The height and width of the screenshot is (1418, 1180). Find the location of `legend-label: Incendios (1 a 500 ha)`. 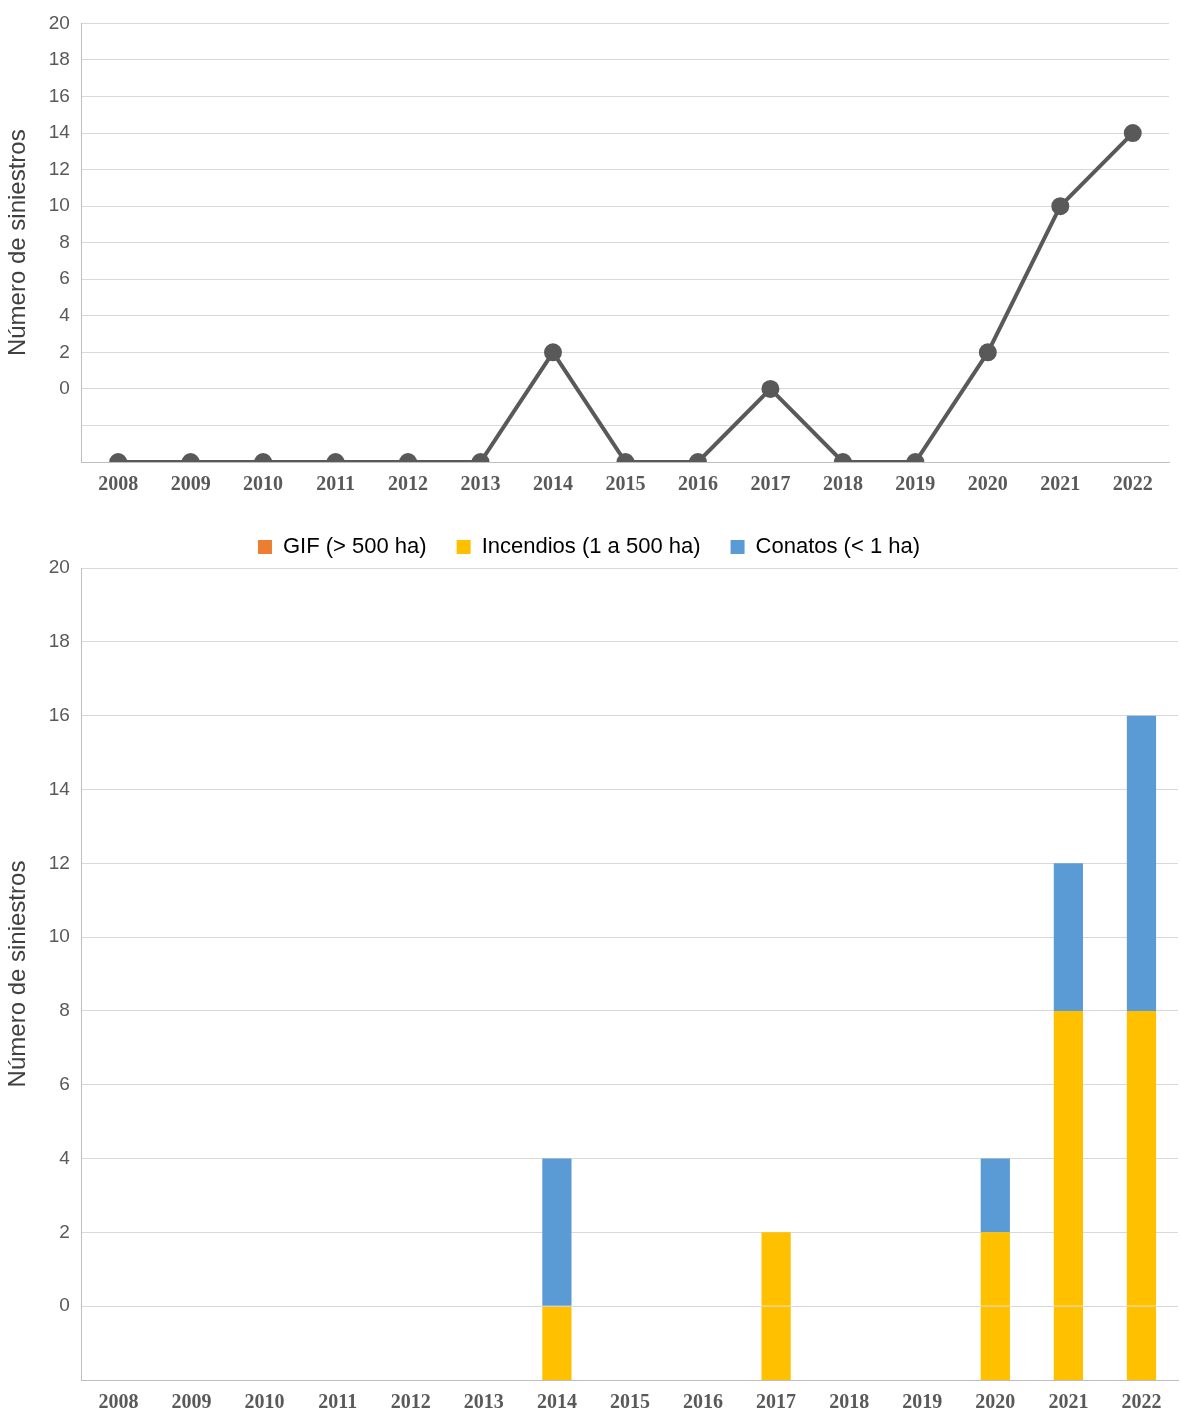

legend-label: Incendios (1 a 500 ha) is located at coordinates (591, 546).